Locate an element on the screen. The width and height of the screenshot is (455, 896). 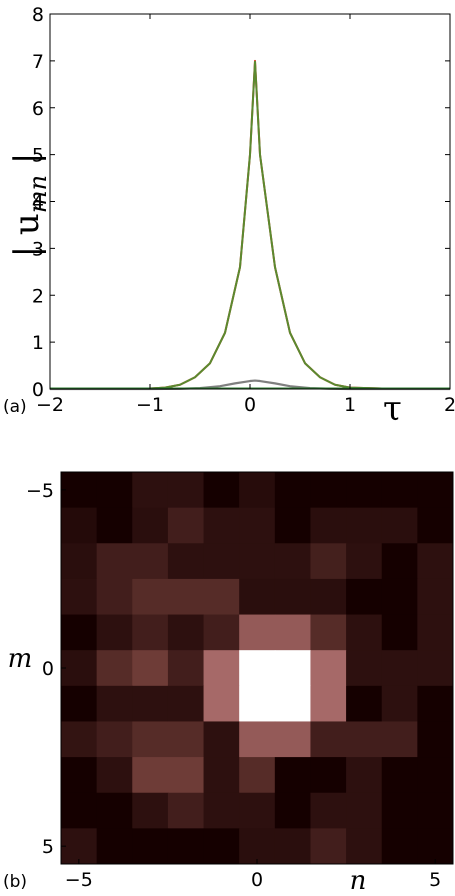
panel-a-ytick-label: 5 is located at coordinates (38, 156).